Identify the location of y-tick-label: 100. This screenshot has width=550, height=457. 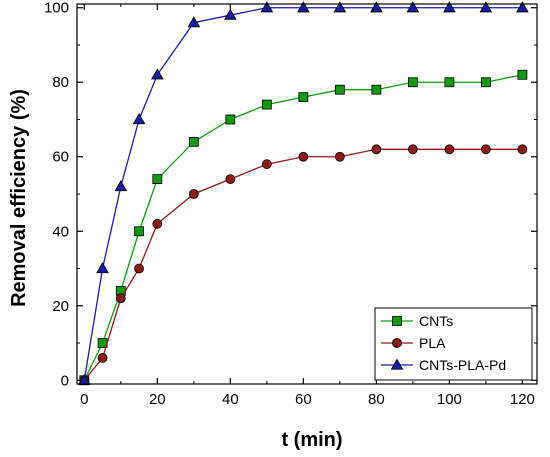
(56, 8).